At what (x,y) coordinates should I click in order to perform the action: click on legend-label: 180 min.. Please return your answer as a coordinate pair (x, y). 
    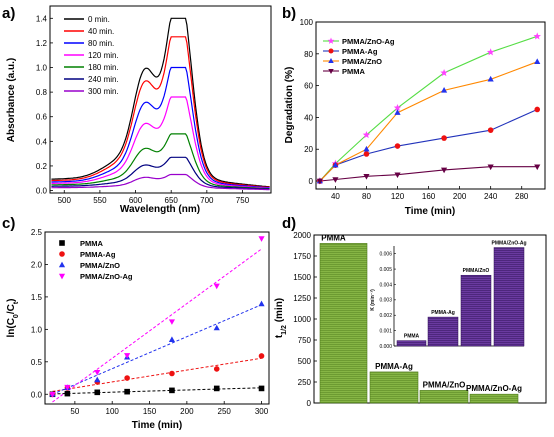
    Looking at the image, I should click on (103, 67).